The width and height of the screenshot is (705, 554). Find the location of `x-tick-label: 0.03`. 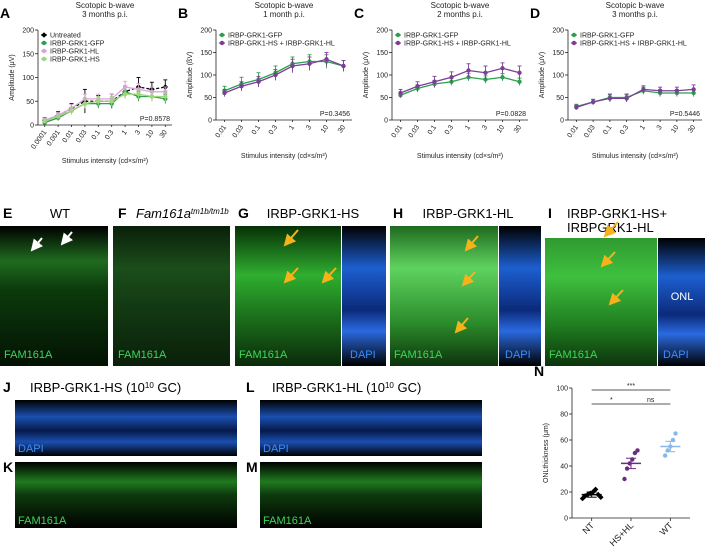

x-tick-label: 0.03 is located at coordinates (239, 131).